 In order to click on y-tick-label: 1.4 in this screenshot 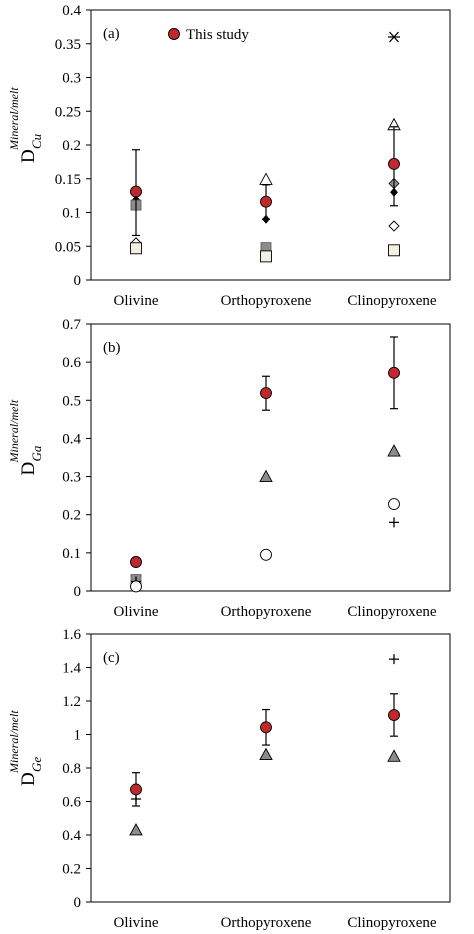, I will do `click(71, 669)`.